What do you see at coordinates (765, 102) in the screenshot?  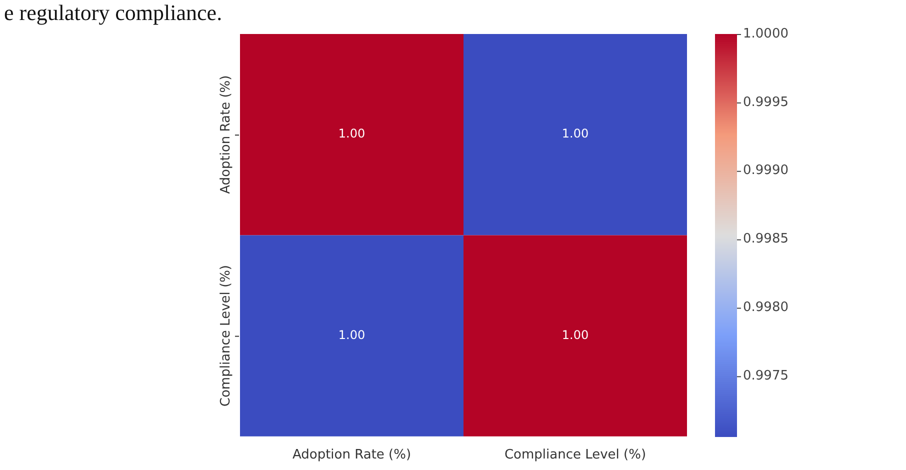 I see `color-bar-label: 0.9995` at bounding box center [765, 102].